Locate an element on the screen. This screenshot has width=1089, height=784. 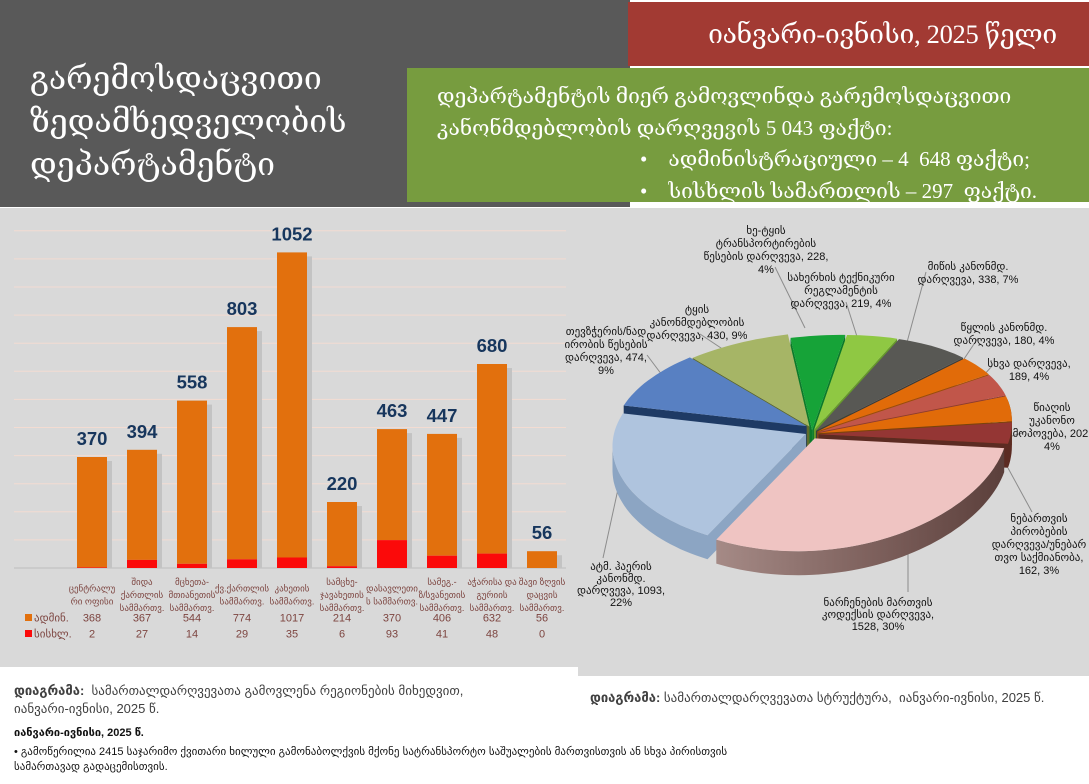
svg-text: 162, 3% is located at coordinates (1039, 571).